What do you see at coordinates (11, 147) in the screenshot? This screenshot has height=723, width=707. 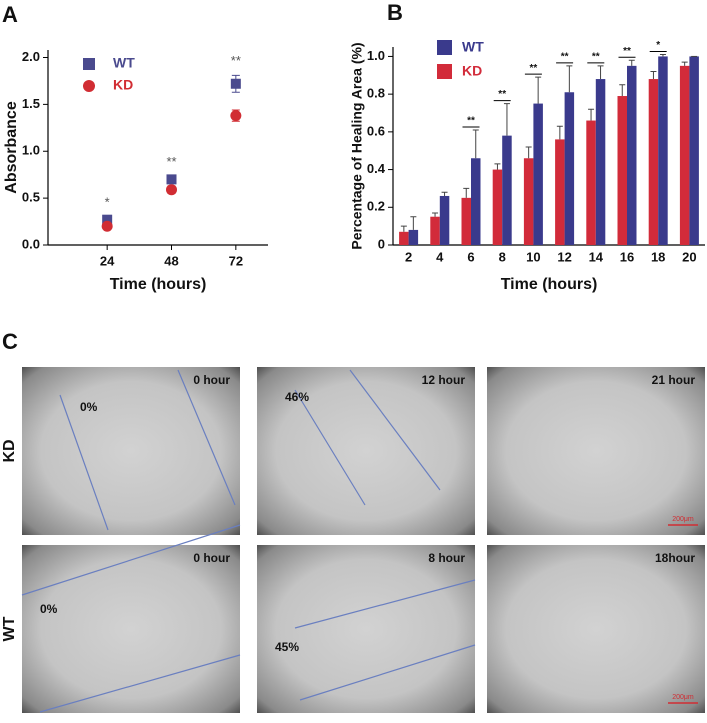 I see `y-axis-label: Absorbance` at bounding box center [11, 147].